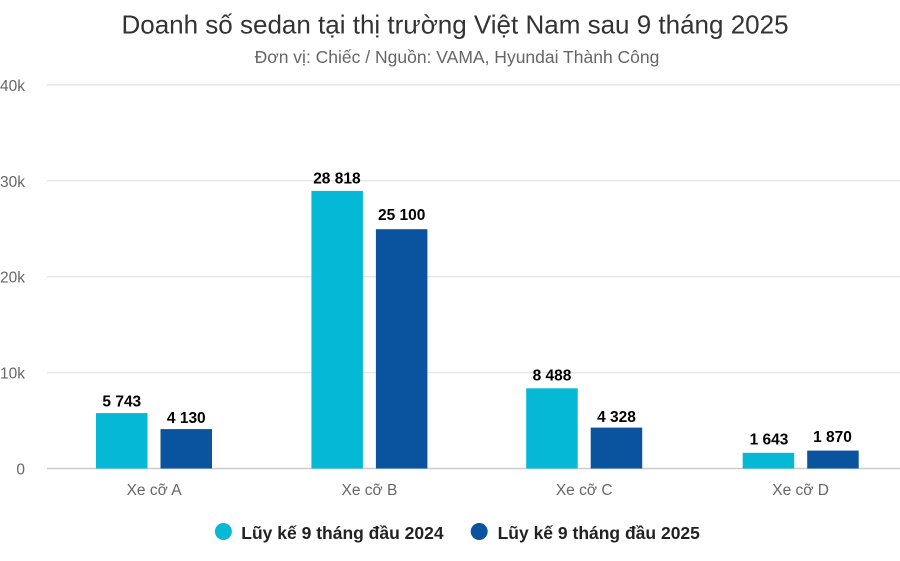 The height and width of the screenshot is (561, 900). Describe the element at coordinates (584, 490) in the screenshot. I see `svg-text: Xe cỡ C` at that location.